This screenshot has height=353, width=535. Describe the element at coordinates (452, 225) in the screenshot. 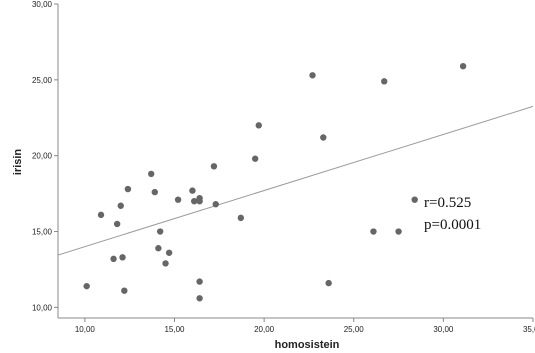

I see `p-value-annotation: p=0.0001` at that location.